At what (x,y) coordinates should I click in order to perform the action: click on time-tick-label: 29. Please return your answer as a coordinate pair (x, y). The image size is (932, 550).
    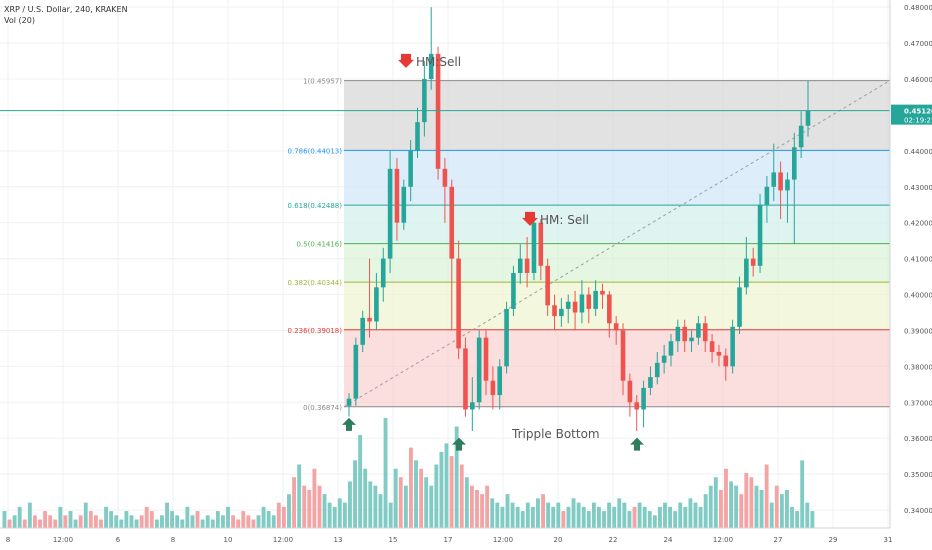
    Looking at the image, I should click on (833, 540).